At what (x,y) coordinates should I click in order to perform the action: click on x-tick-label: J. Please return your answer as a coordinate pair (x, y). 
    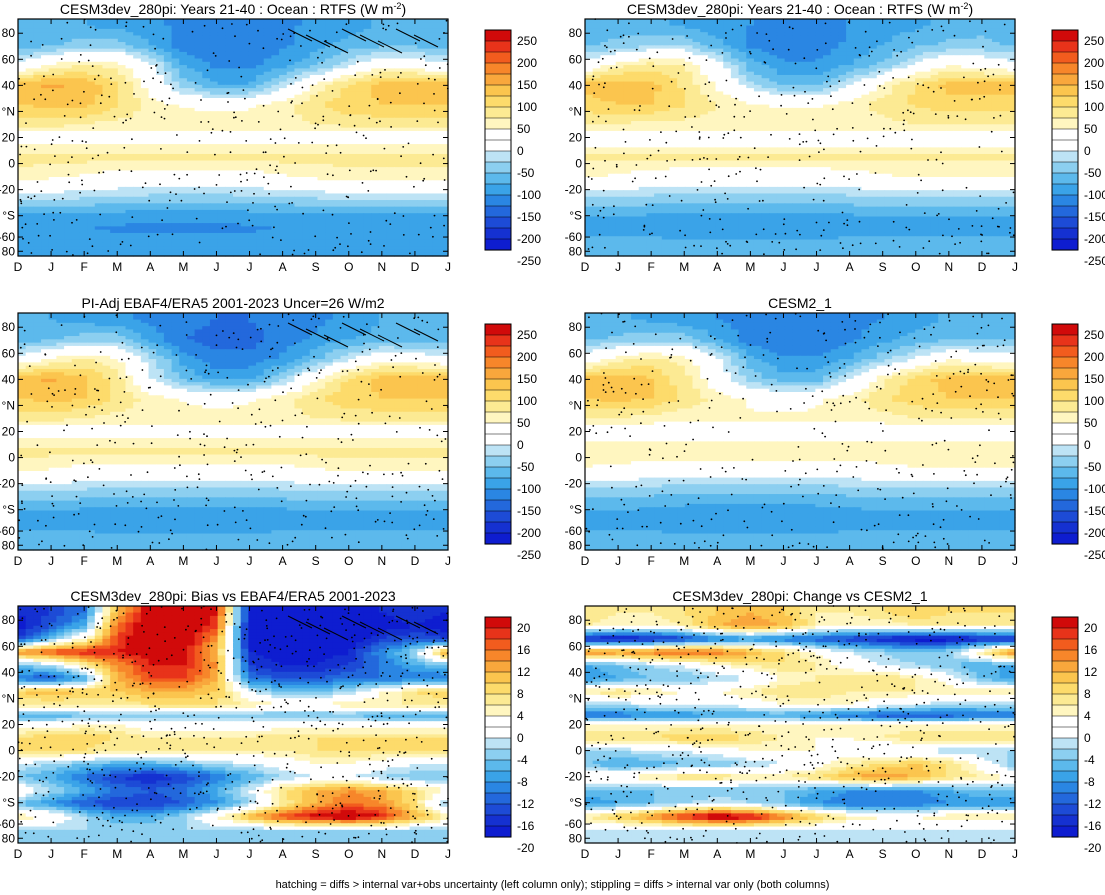
    Looking at the image, I should click on (216, 267).